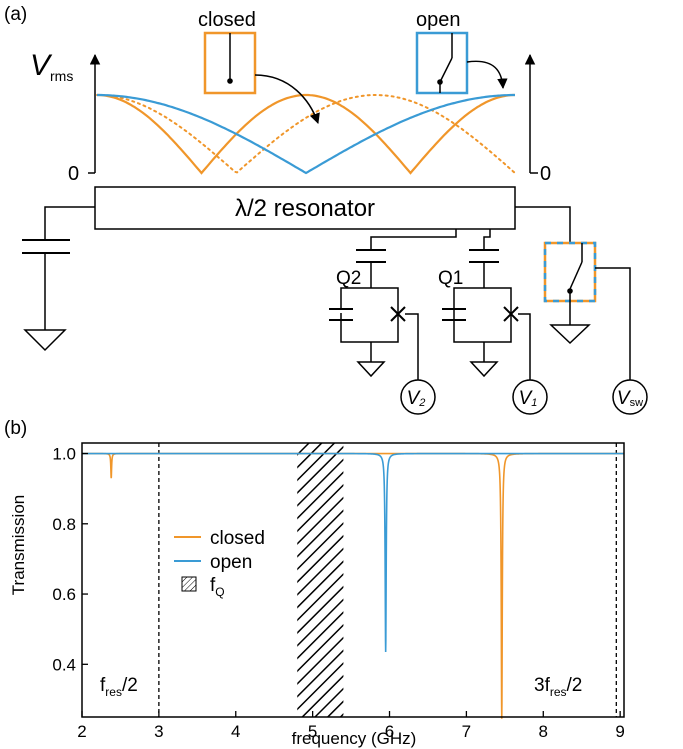 This screenshot has height=749, width=683. What do you see at coordinates (15, 14) in the screenshot?
I see `panel-a-label: (a)` at bounding box center [15, 14].